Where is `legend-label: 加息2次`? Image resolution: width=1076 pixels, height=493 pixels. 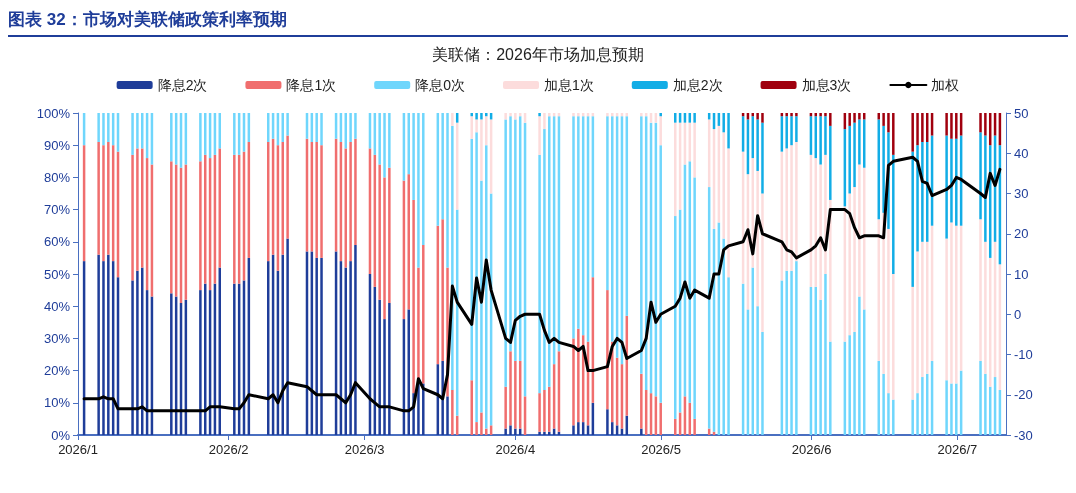
legend-label: 加息2次 is located at coordinates (697, 85).